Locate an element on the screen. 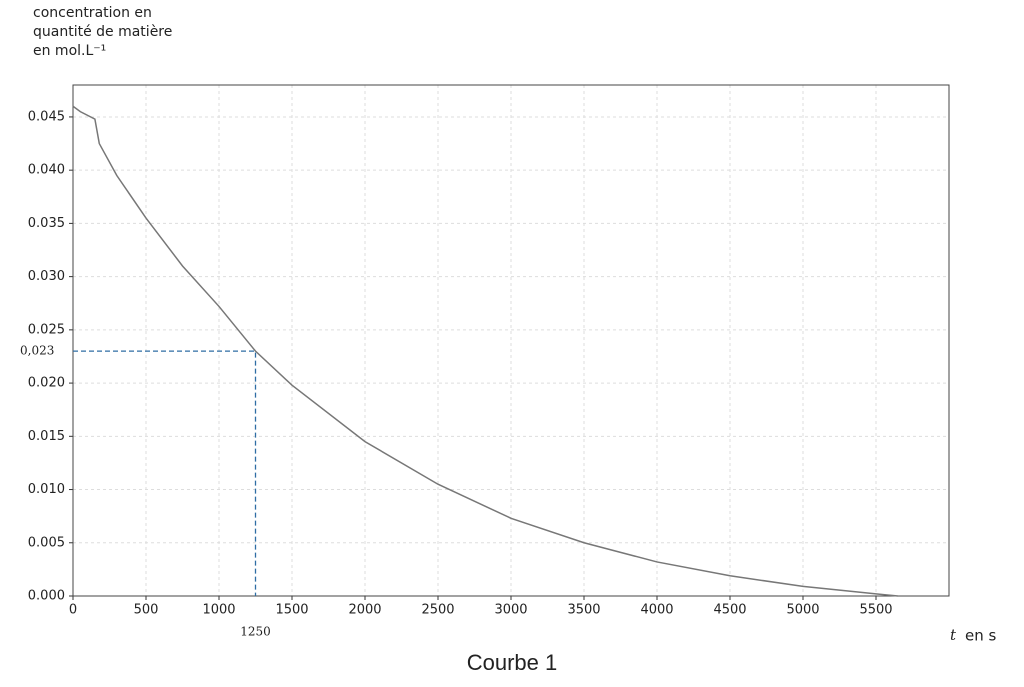  y-tick-label: 0.045 is located at coordinates (46, 116).